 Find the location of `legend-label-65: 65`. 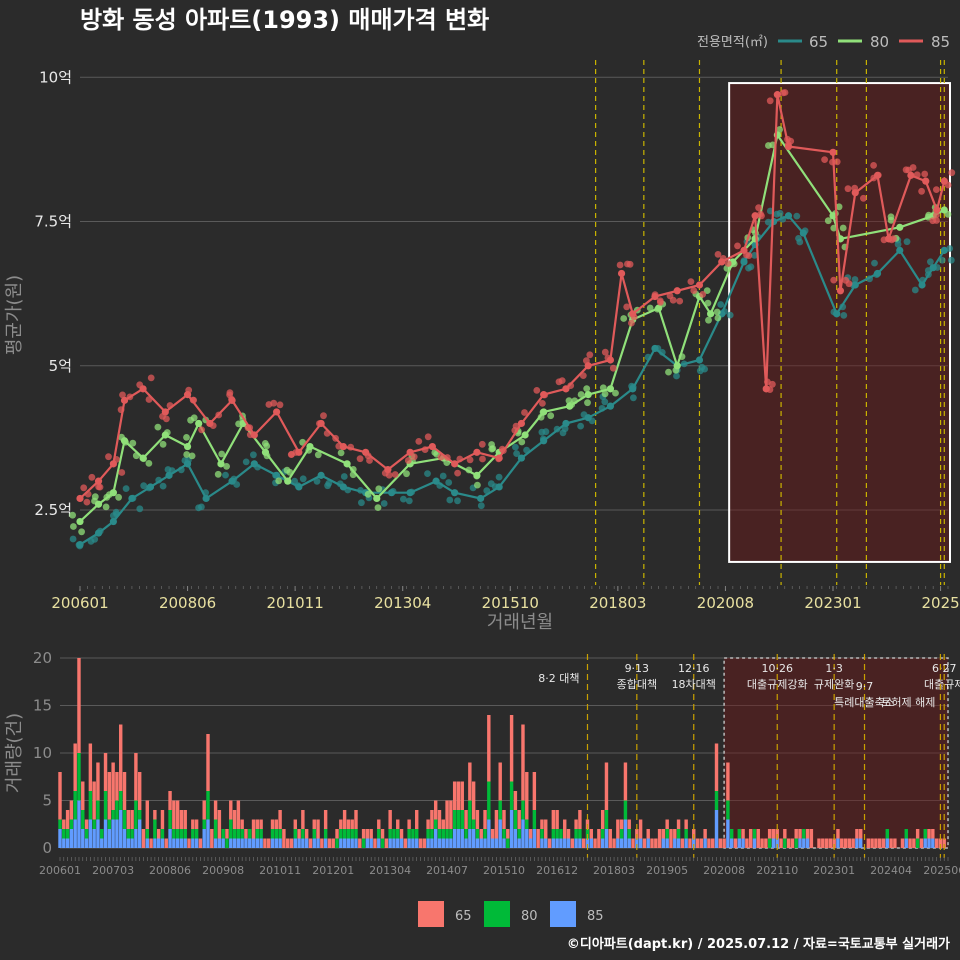

legend-label-65: 65 is located at coordinates (818, 42).